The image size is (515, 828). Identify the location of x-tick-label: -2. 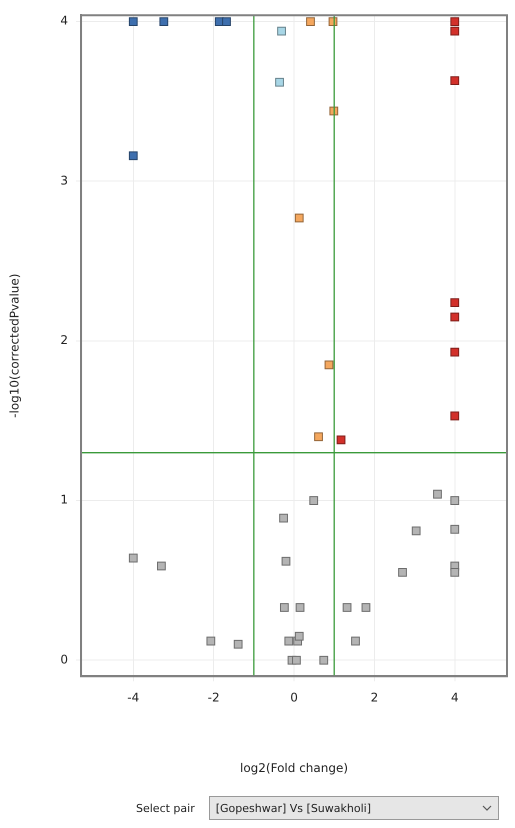
(214, 697).